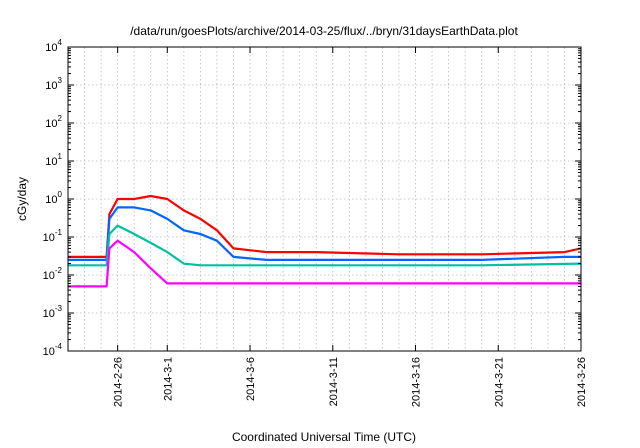  Describe the element at coordinates (59, 346) in the screenshot. I see `y-tick-exponent: -4` at that location.